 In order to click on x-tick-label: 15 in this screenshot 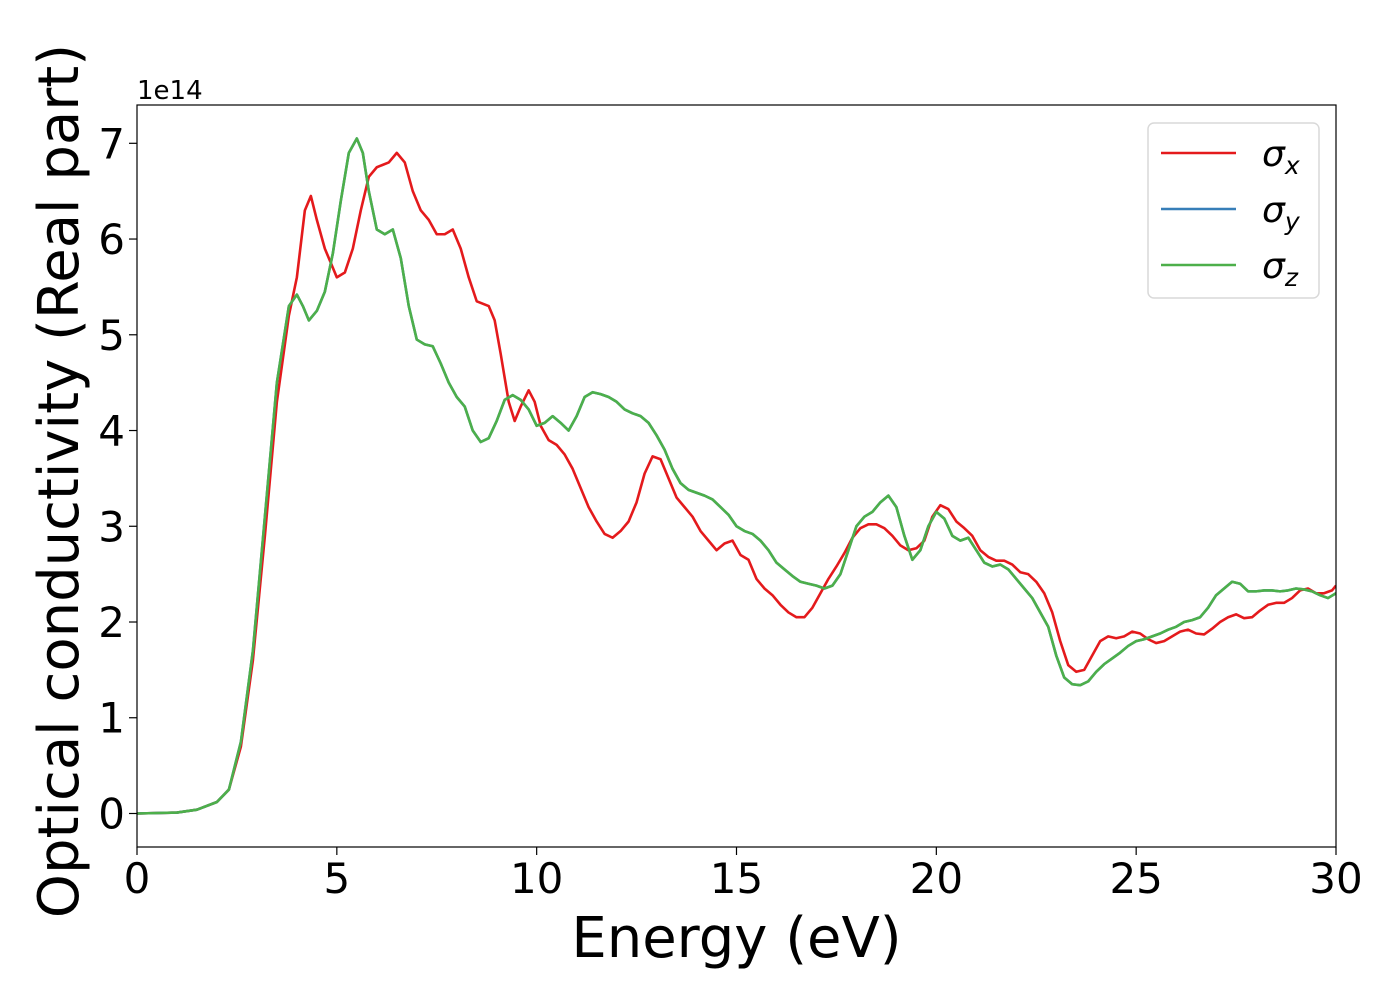, I will do `click(736, 878)`.